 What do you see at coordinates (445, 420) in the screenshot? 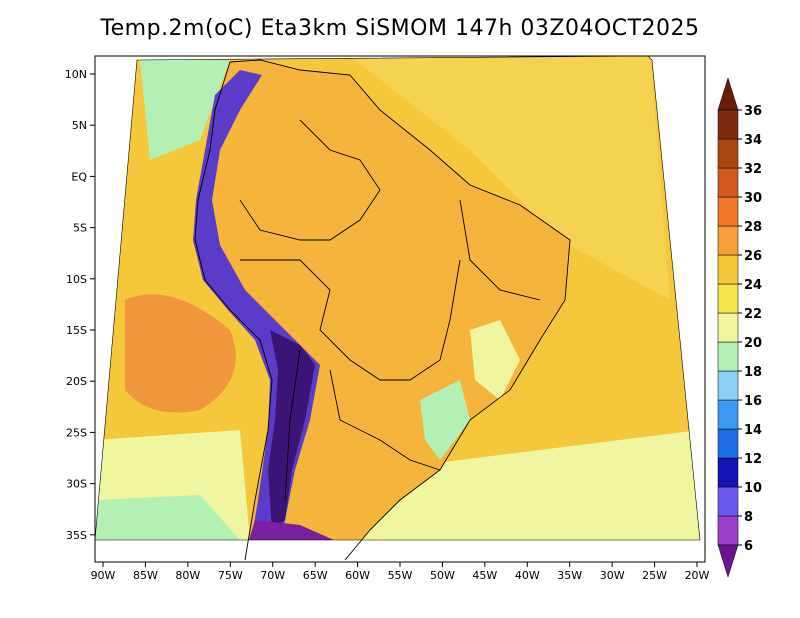
I see `southeast-highlands` at bounding box center [445, 420].